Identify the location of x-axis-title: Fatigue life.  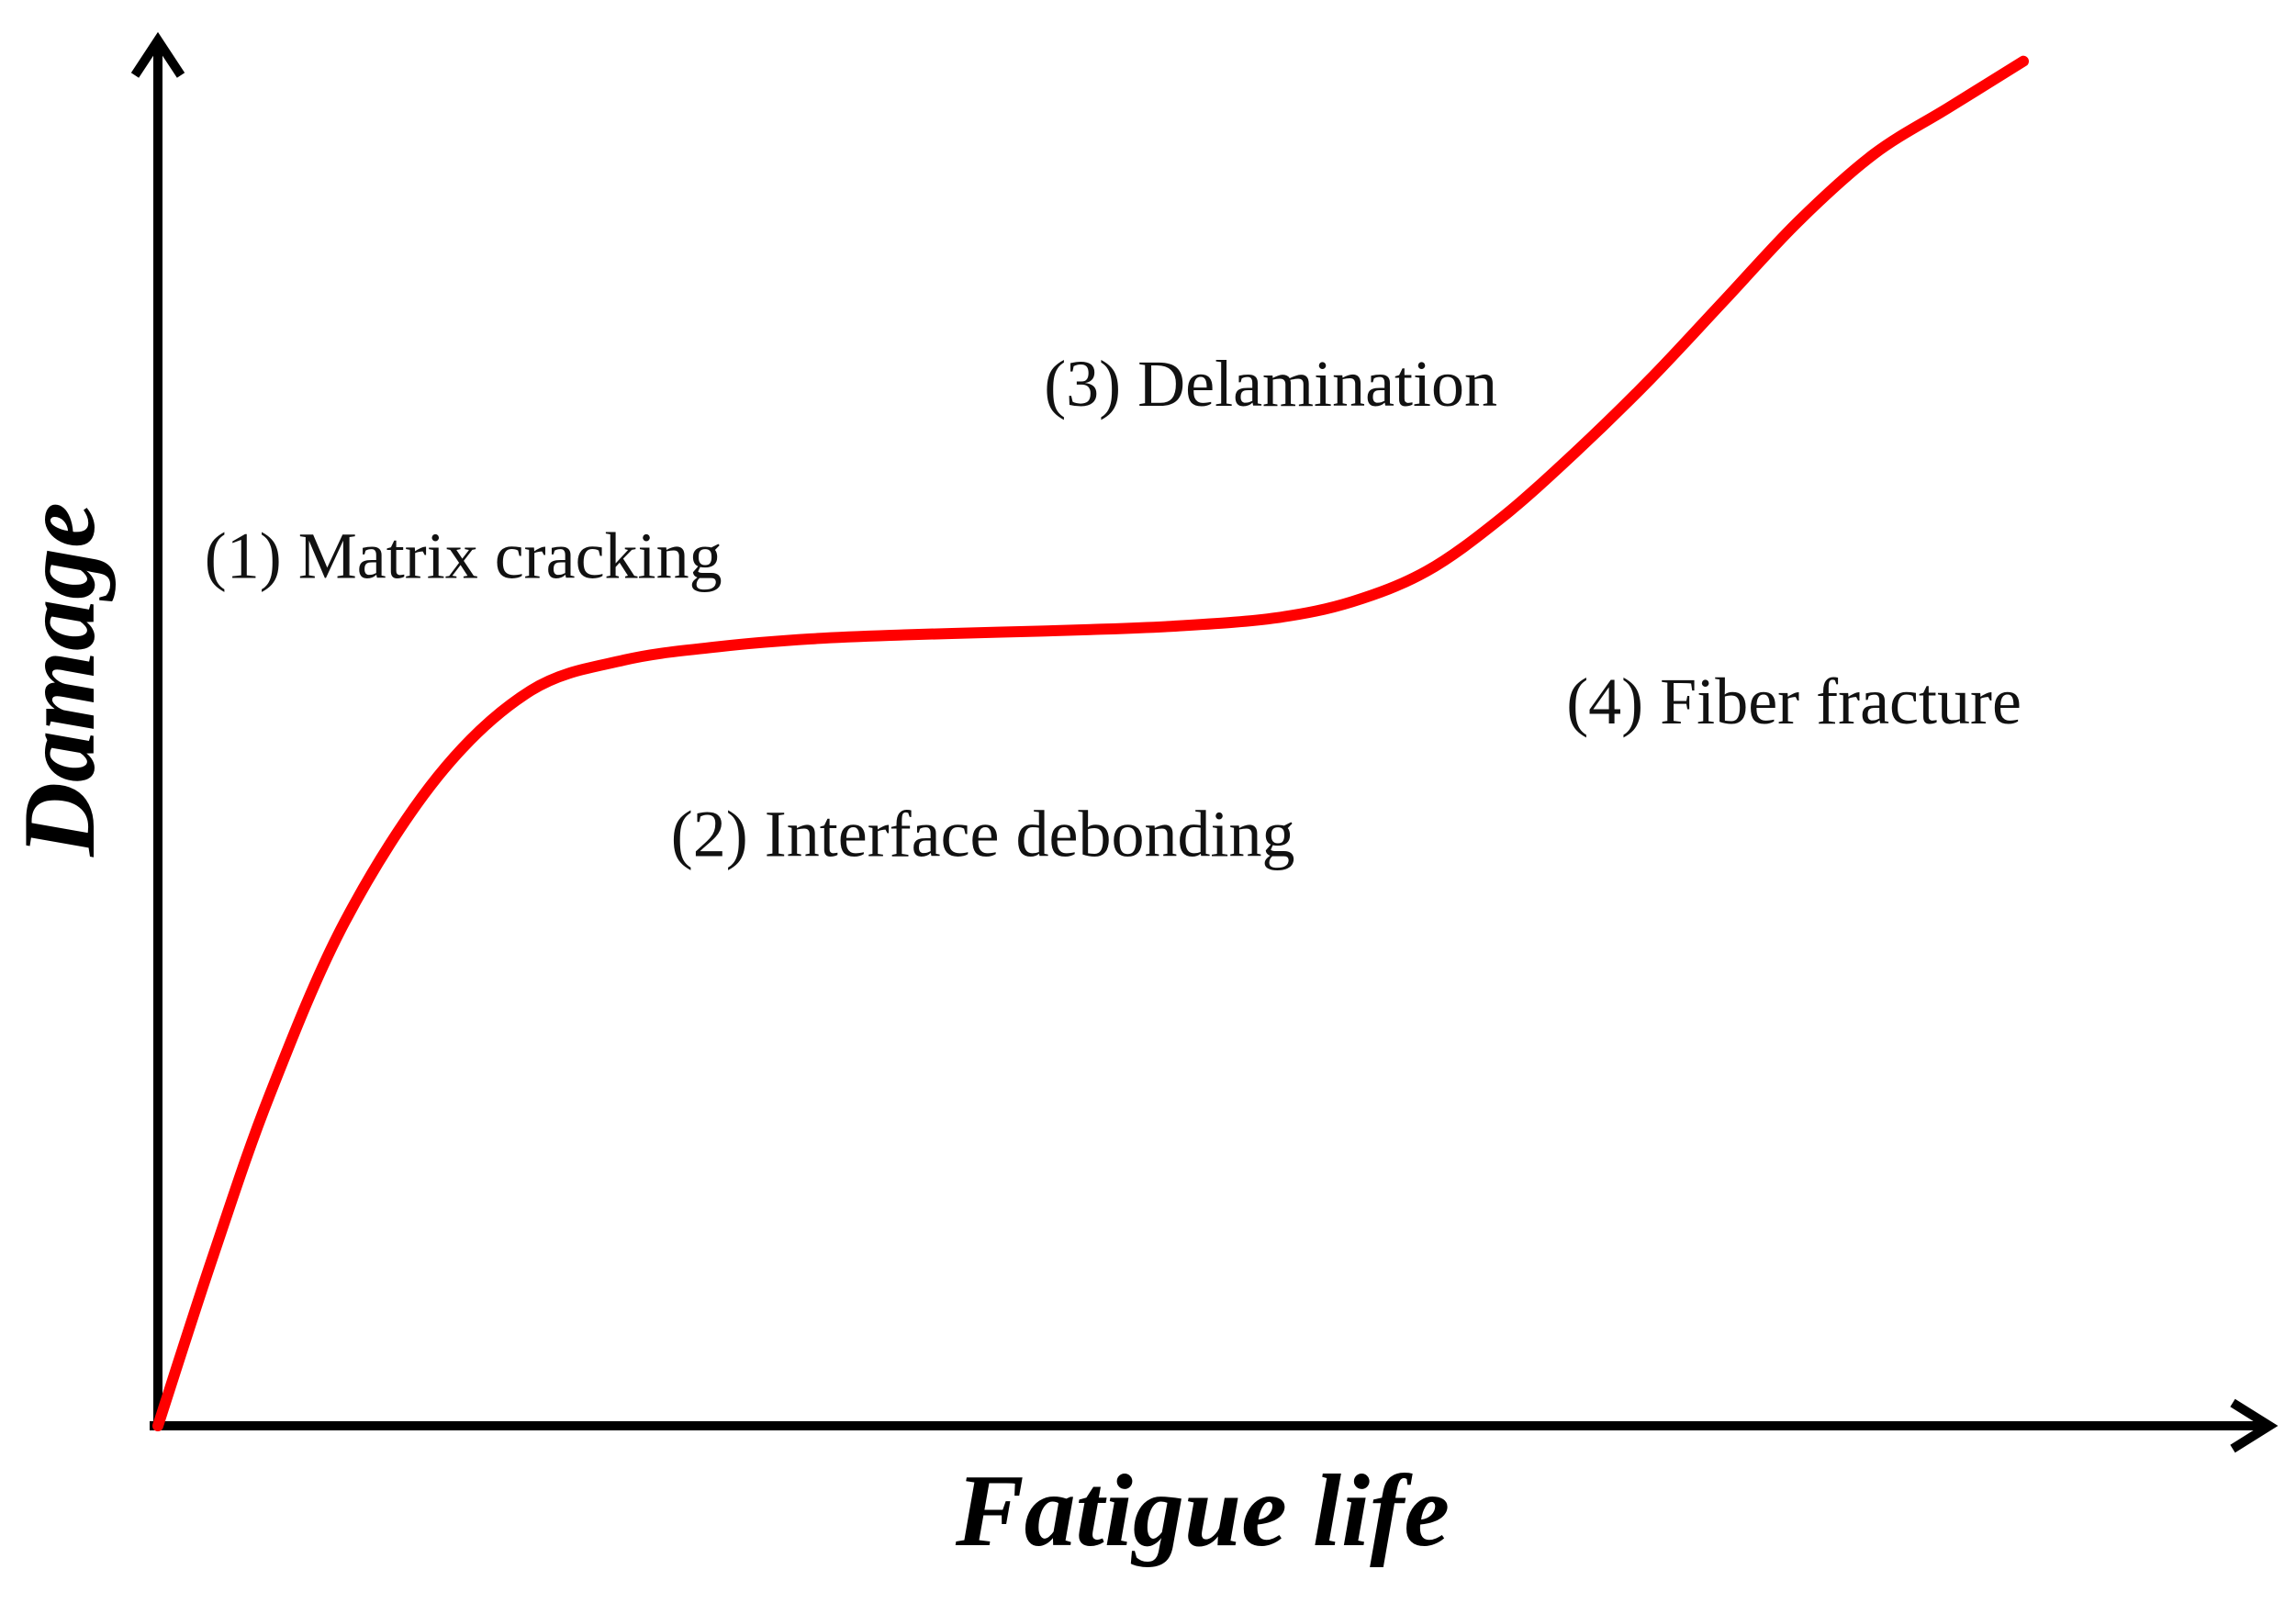
(1202, 1511).